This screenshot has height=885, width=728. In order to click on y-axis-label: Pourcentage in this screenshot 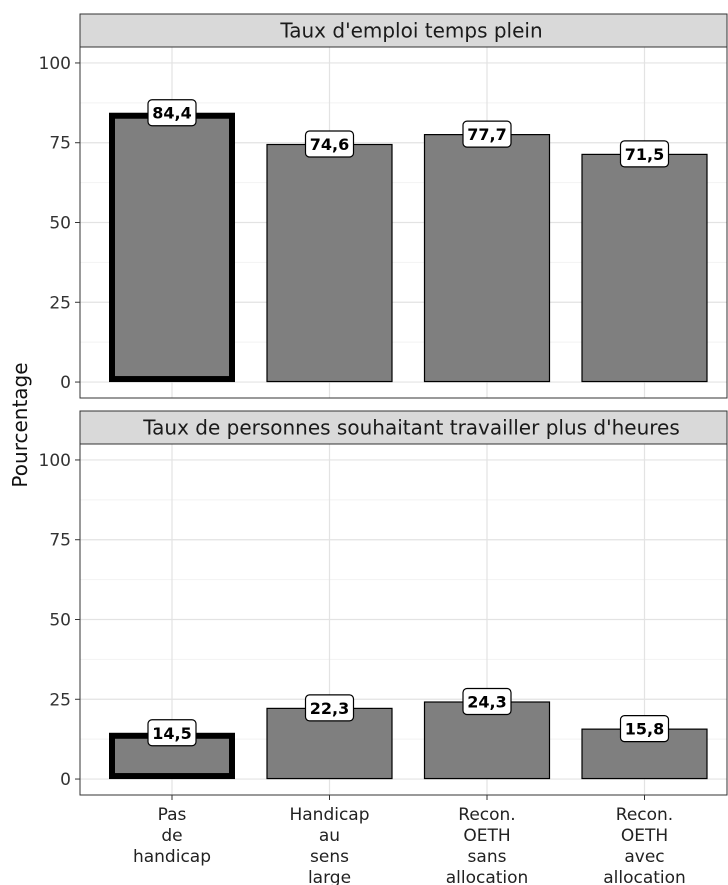, I will do `click(20, 424)`.